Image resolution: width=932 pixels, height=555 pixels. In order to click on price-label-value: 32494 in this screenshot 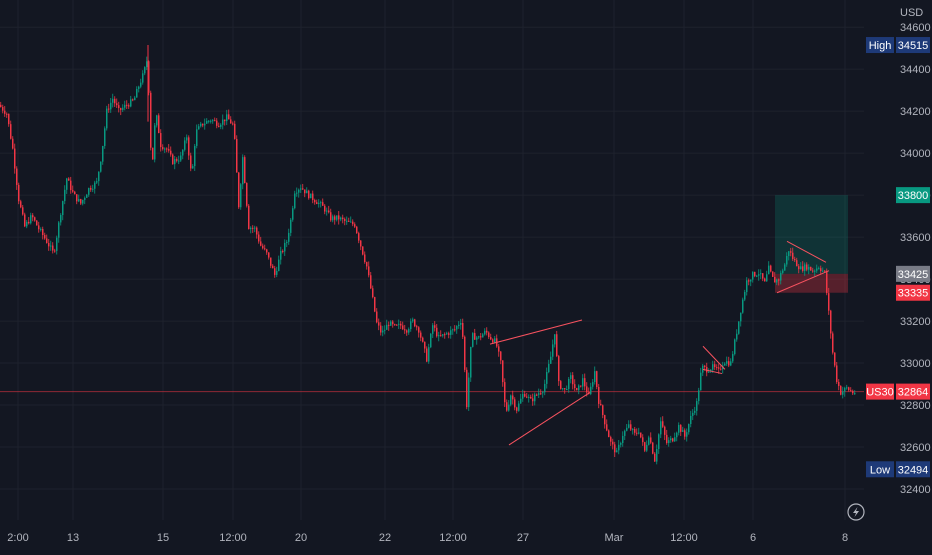, I will do `click(913, 470)`.